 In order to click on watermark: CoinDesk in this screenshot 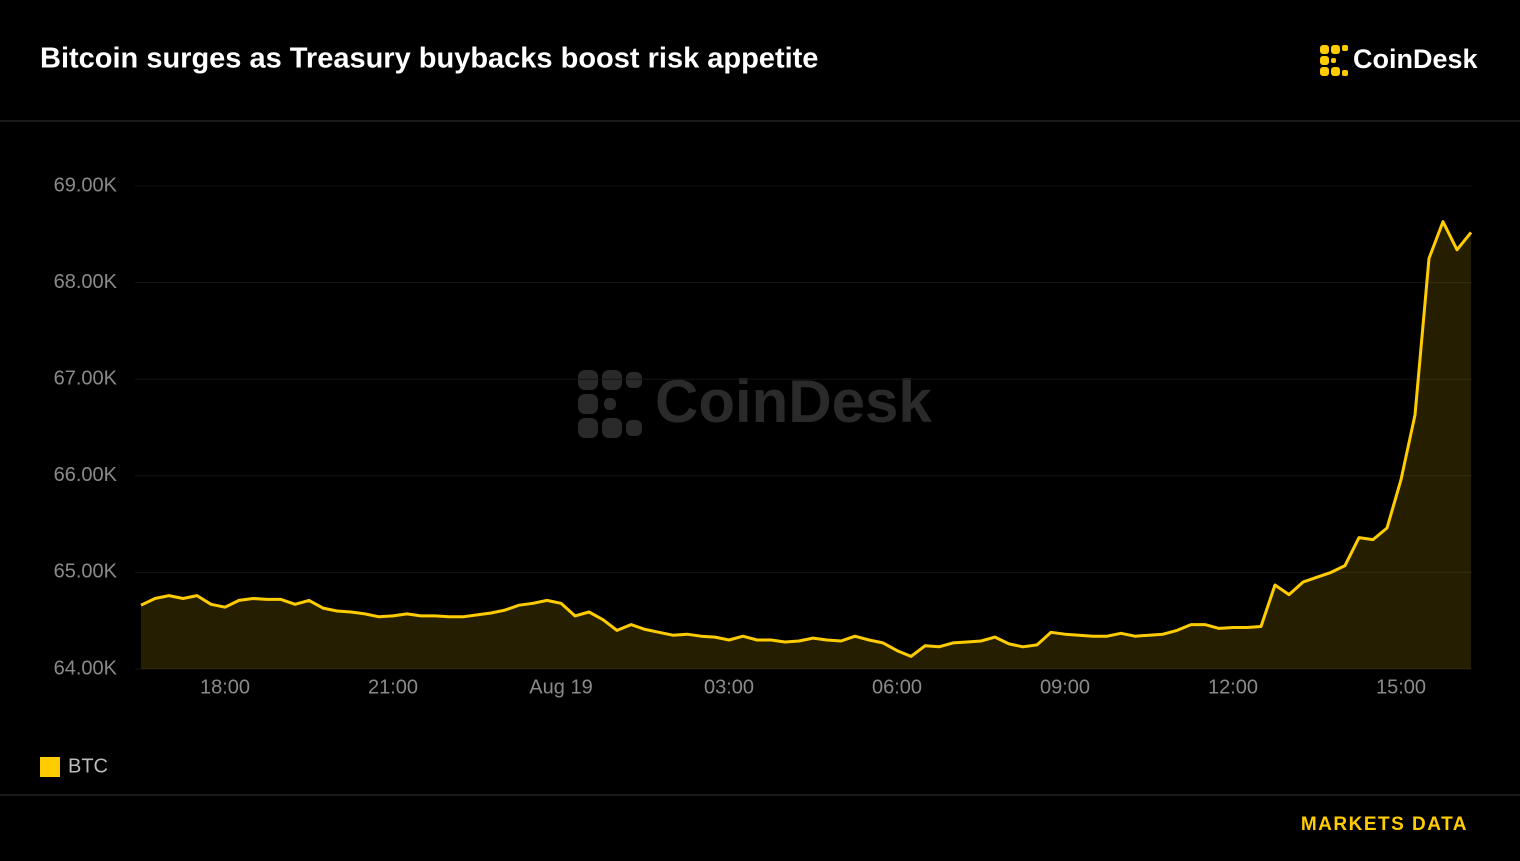, I will do `click(793, 401)`.